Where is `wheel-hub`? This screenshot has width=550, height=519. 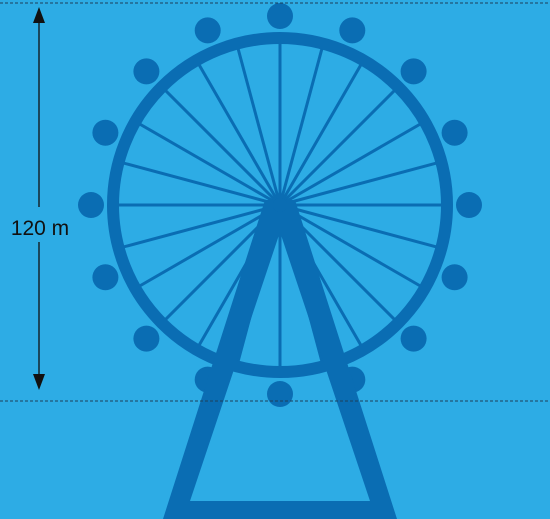 wheel-hub is located at coordinates (280, 205).